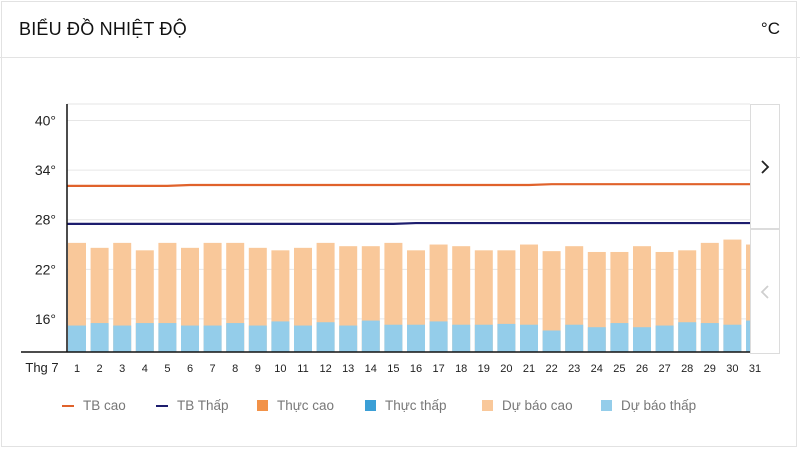 This screenshot has height=449, width=800. I want to click on prev-button, so click(765, 291).